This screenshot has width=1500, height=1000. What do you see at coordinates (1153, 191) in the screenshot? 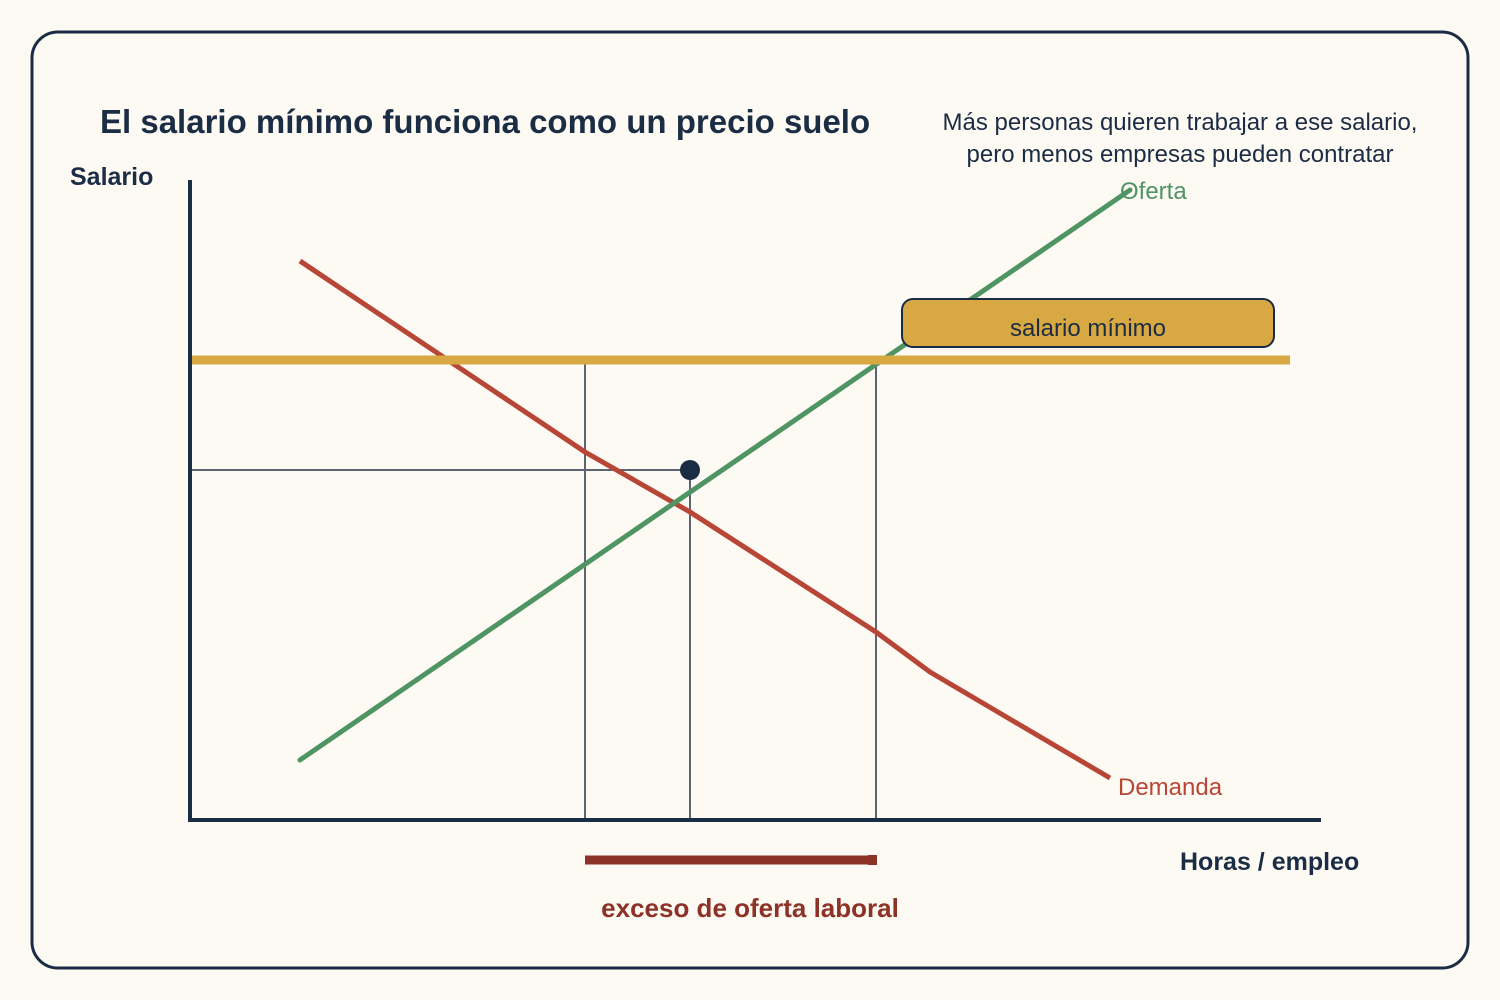
I see `supply-curve-label: Oferta` at bounding box center [1153, 191].